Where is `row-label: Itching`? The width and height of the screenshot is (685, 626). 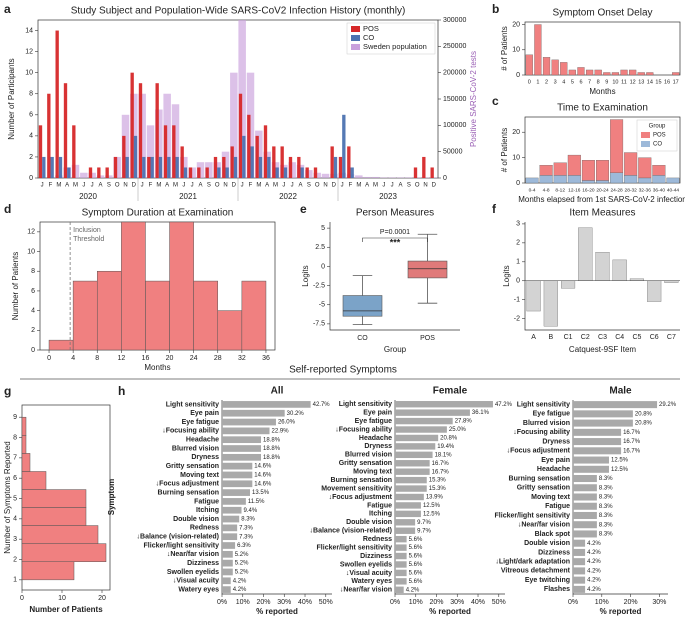 row-label: Itching is located at coordinates (380, 514).